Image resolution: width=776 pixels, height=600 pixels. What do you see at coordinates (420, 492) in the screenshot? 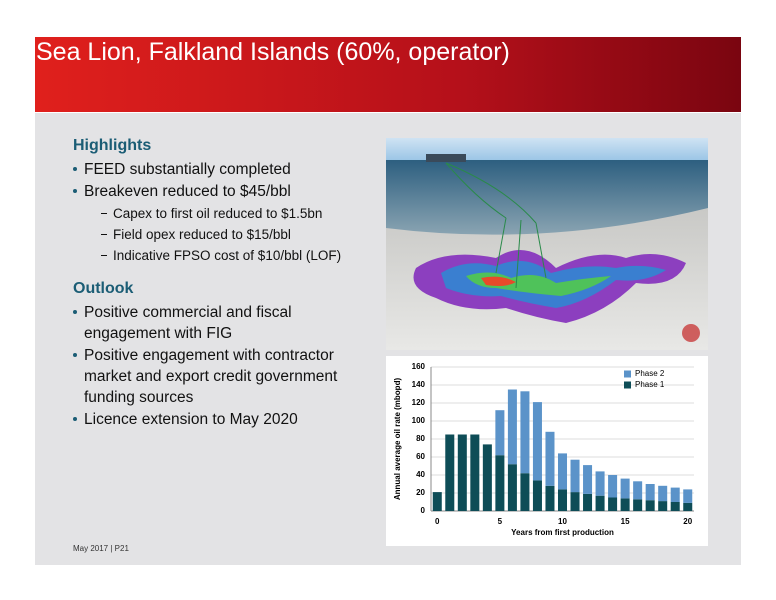
I see `y-tick-label: 20` at bounding box center [420, 492].